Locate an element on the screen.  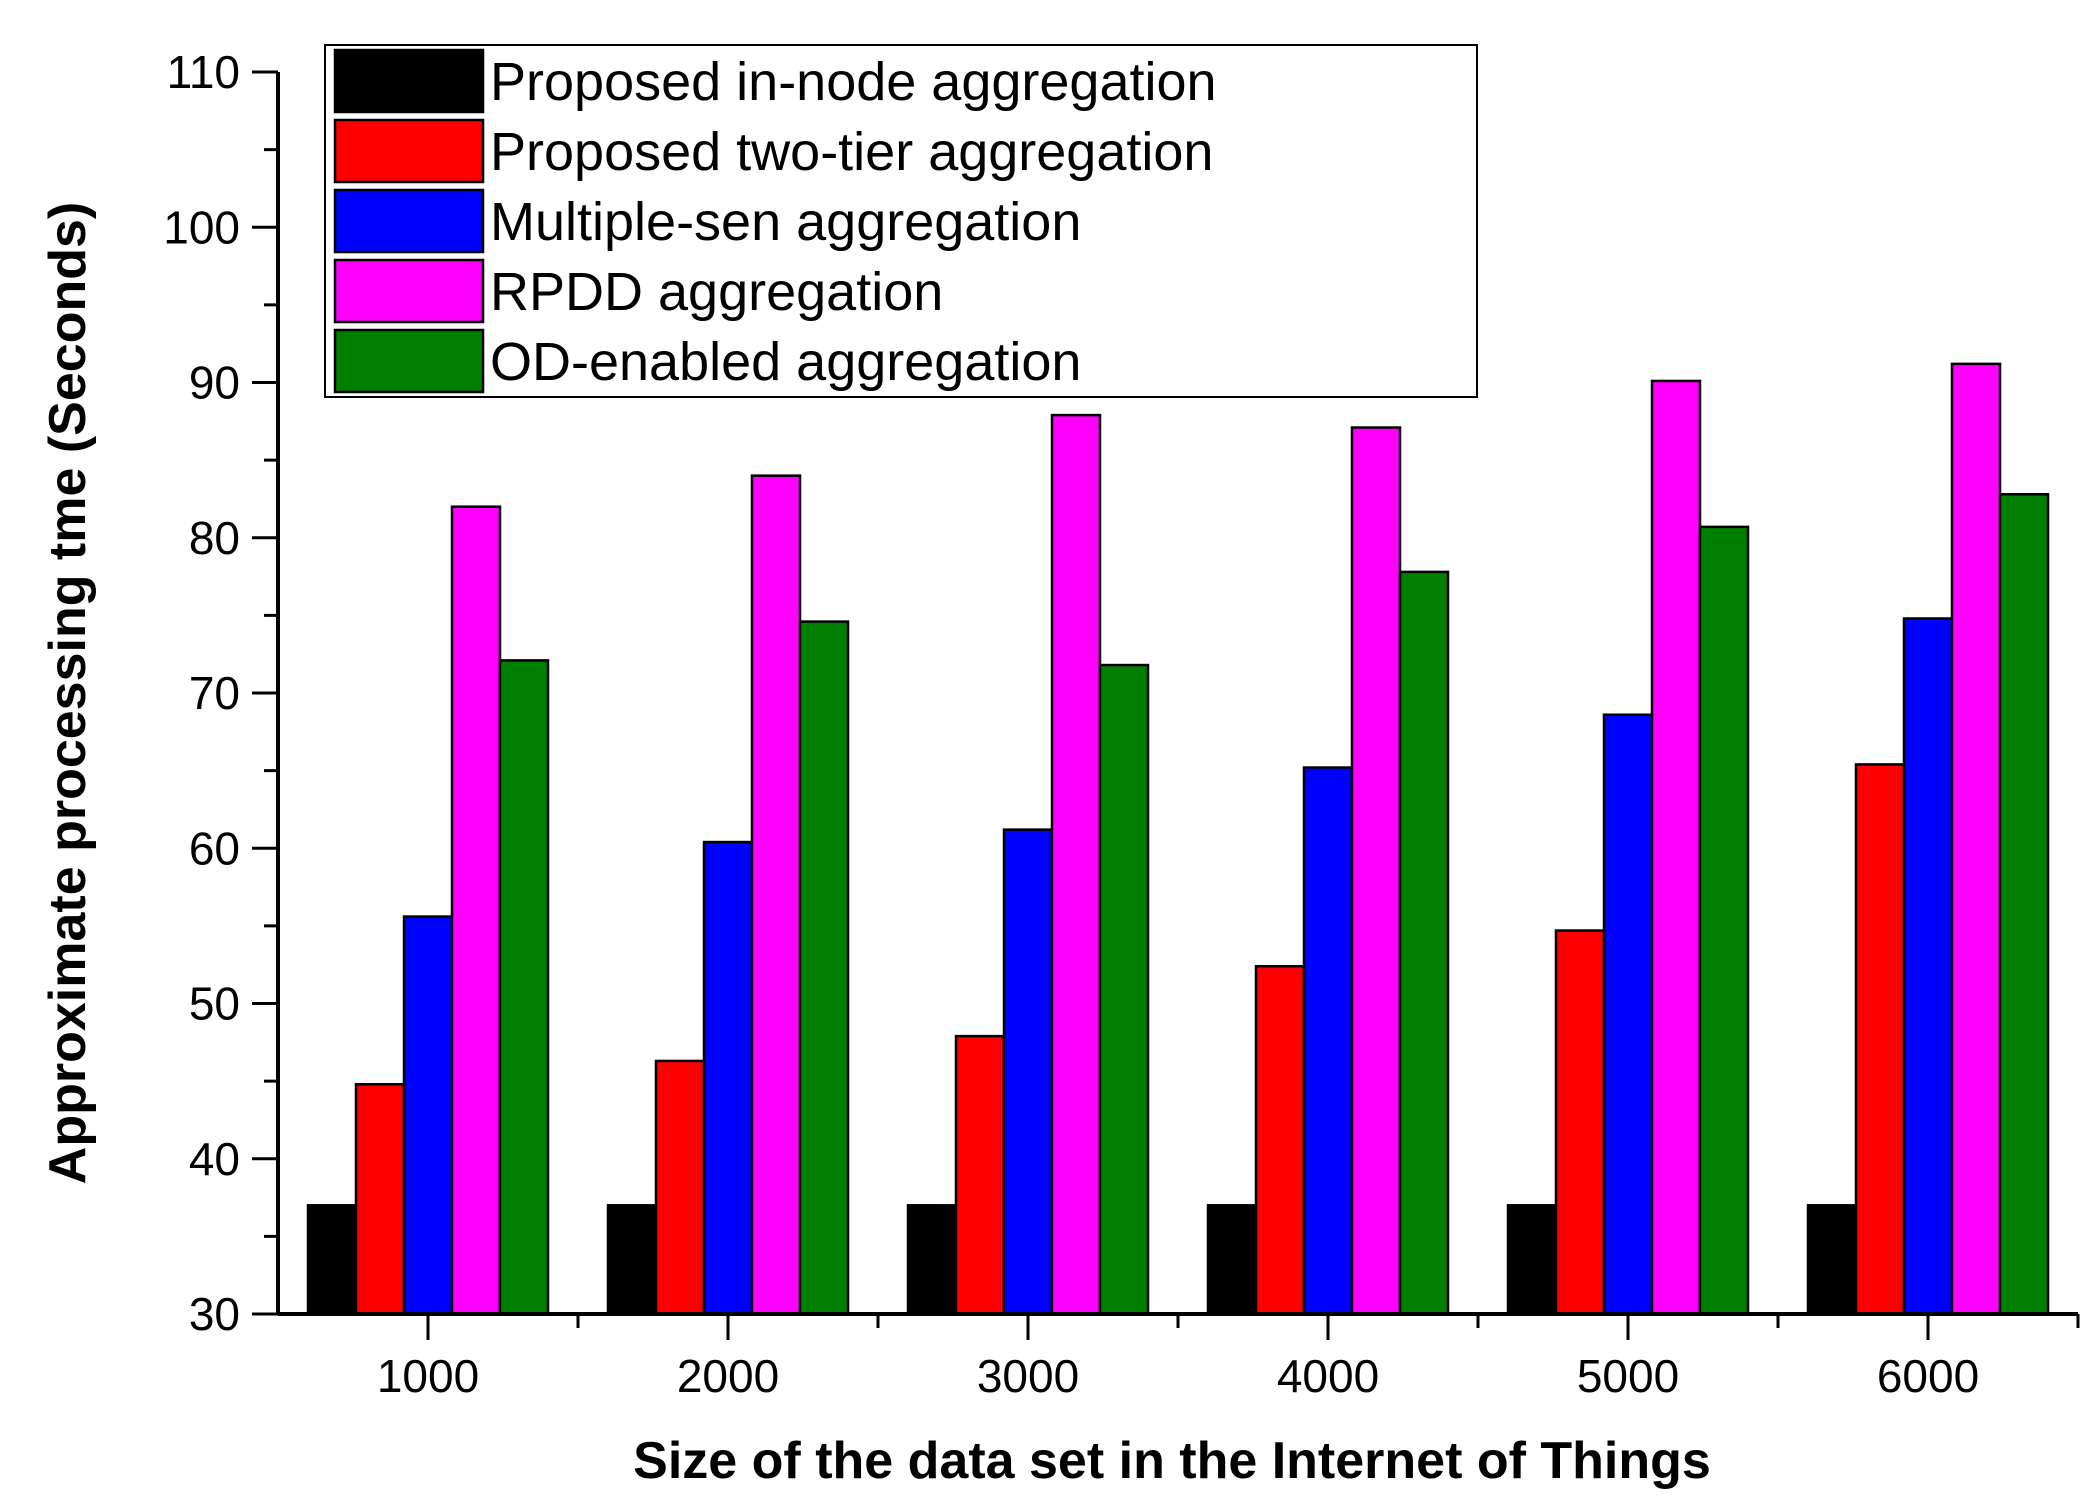
y-tick-label: 40 is located at coordinates (214, 1159).